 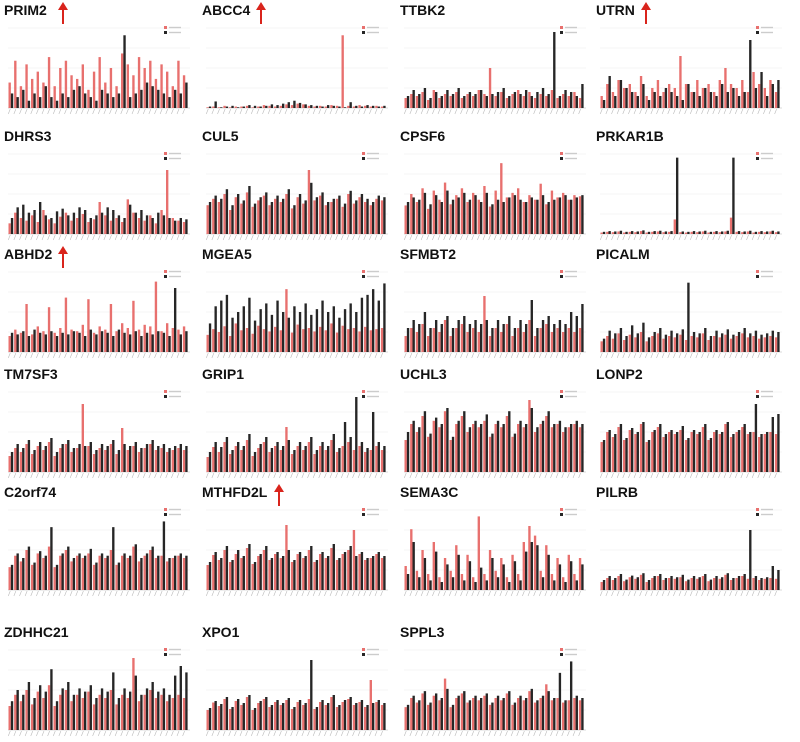 What do you see at coordinates (495, 305) in the screenshot?
I see `chart-panel-sfmbt2: SFMBT2` at bounding box center [495, 305].